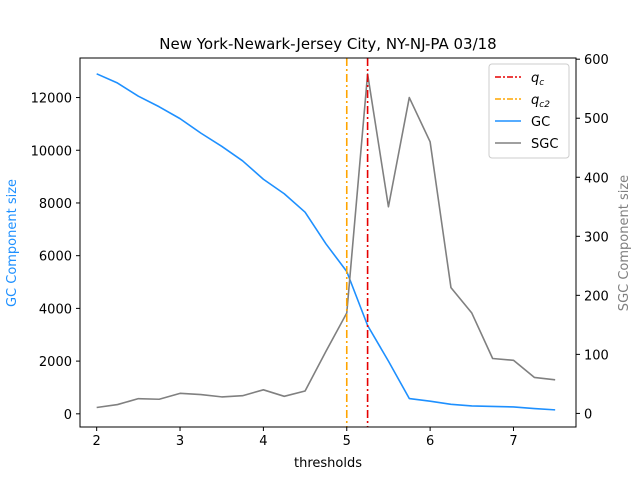  Describe the element at coordinates (513, 441) in the screenshot. I see `x-tick-label: 7` at that location.